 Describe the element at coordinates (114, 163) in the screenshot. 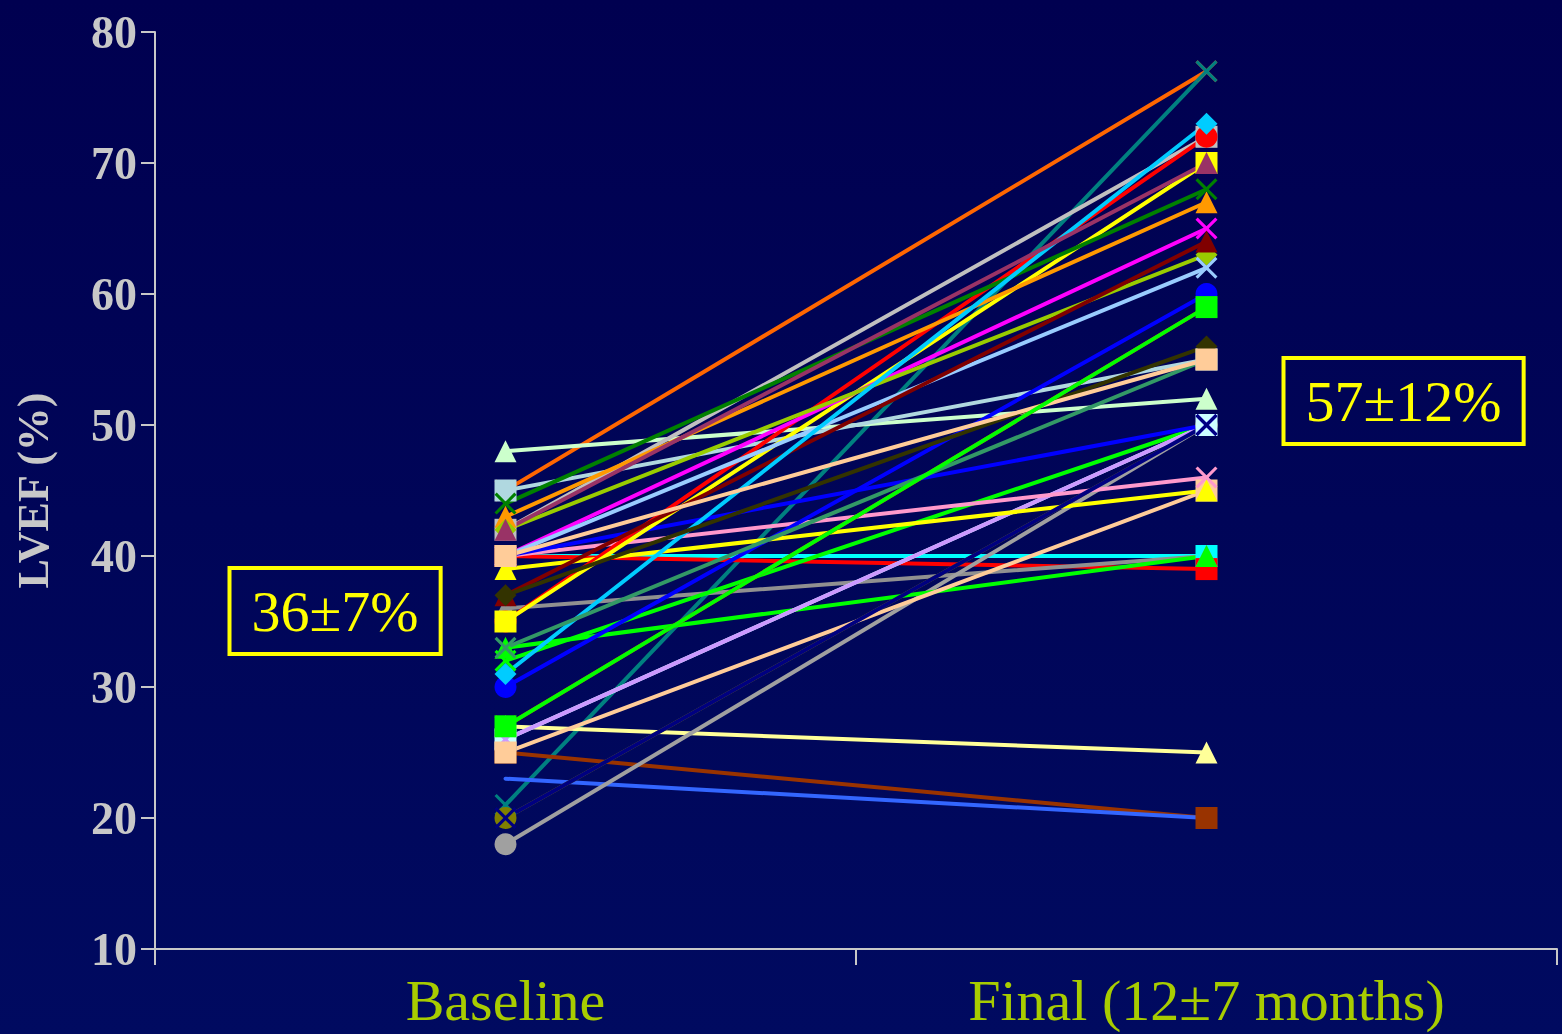

I see `y-tick-label: 70` at that location.